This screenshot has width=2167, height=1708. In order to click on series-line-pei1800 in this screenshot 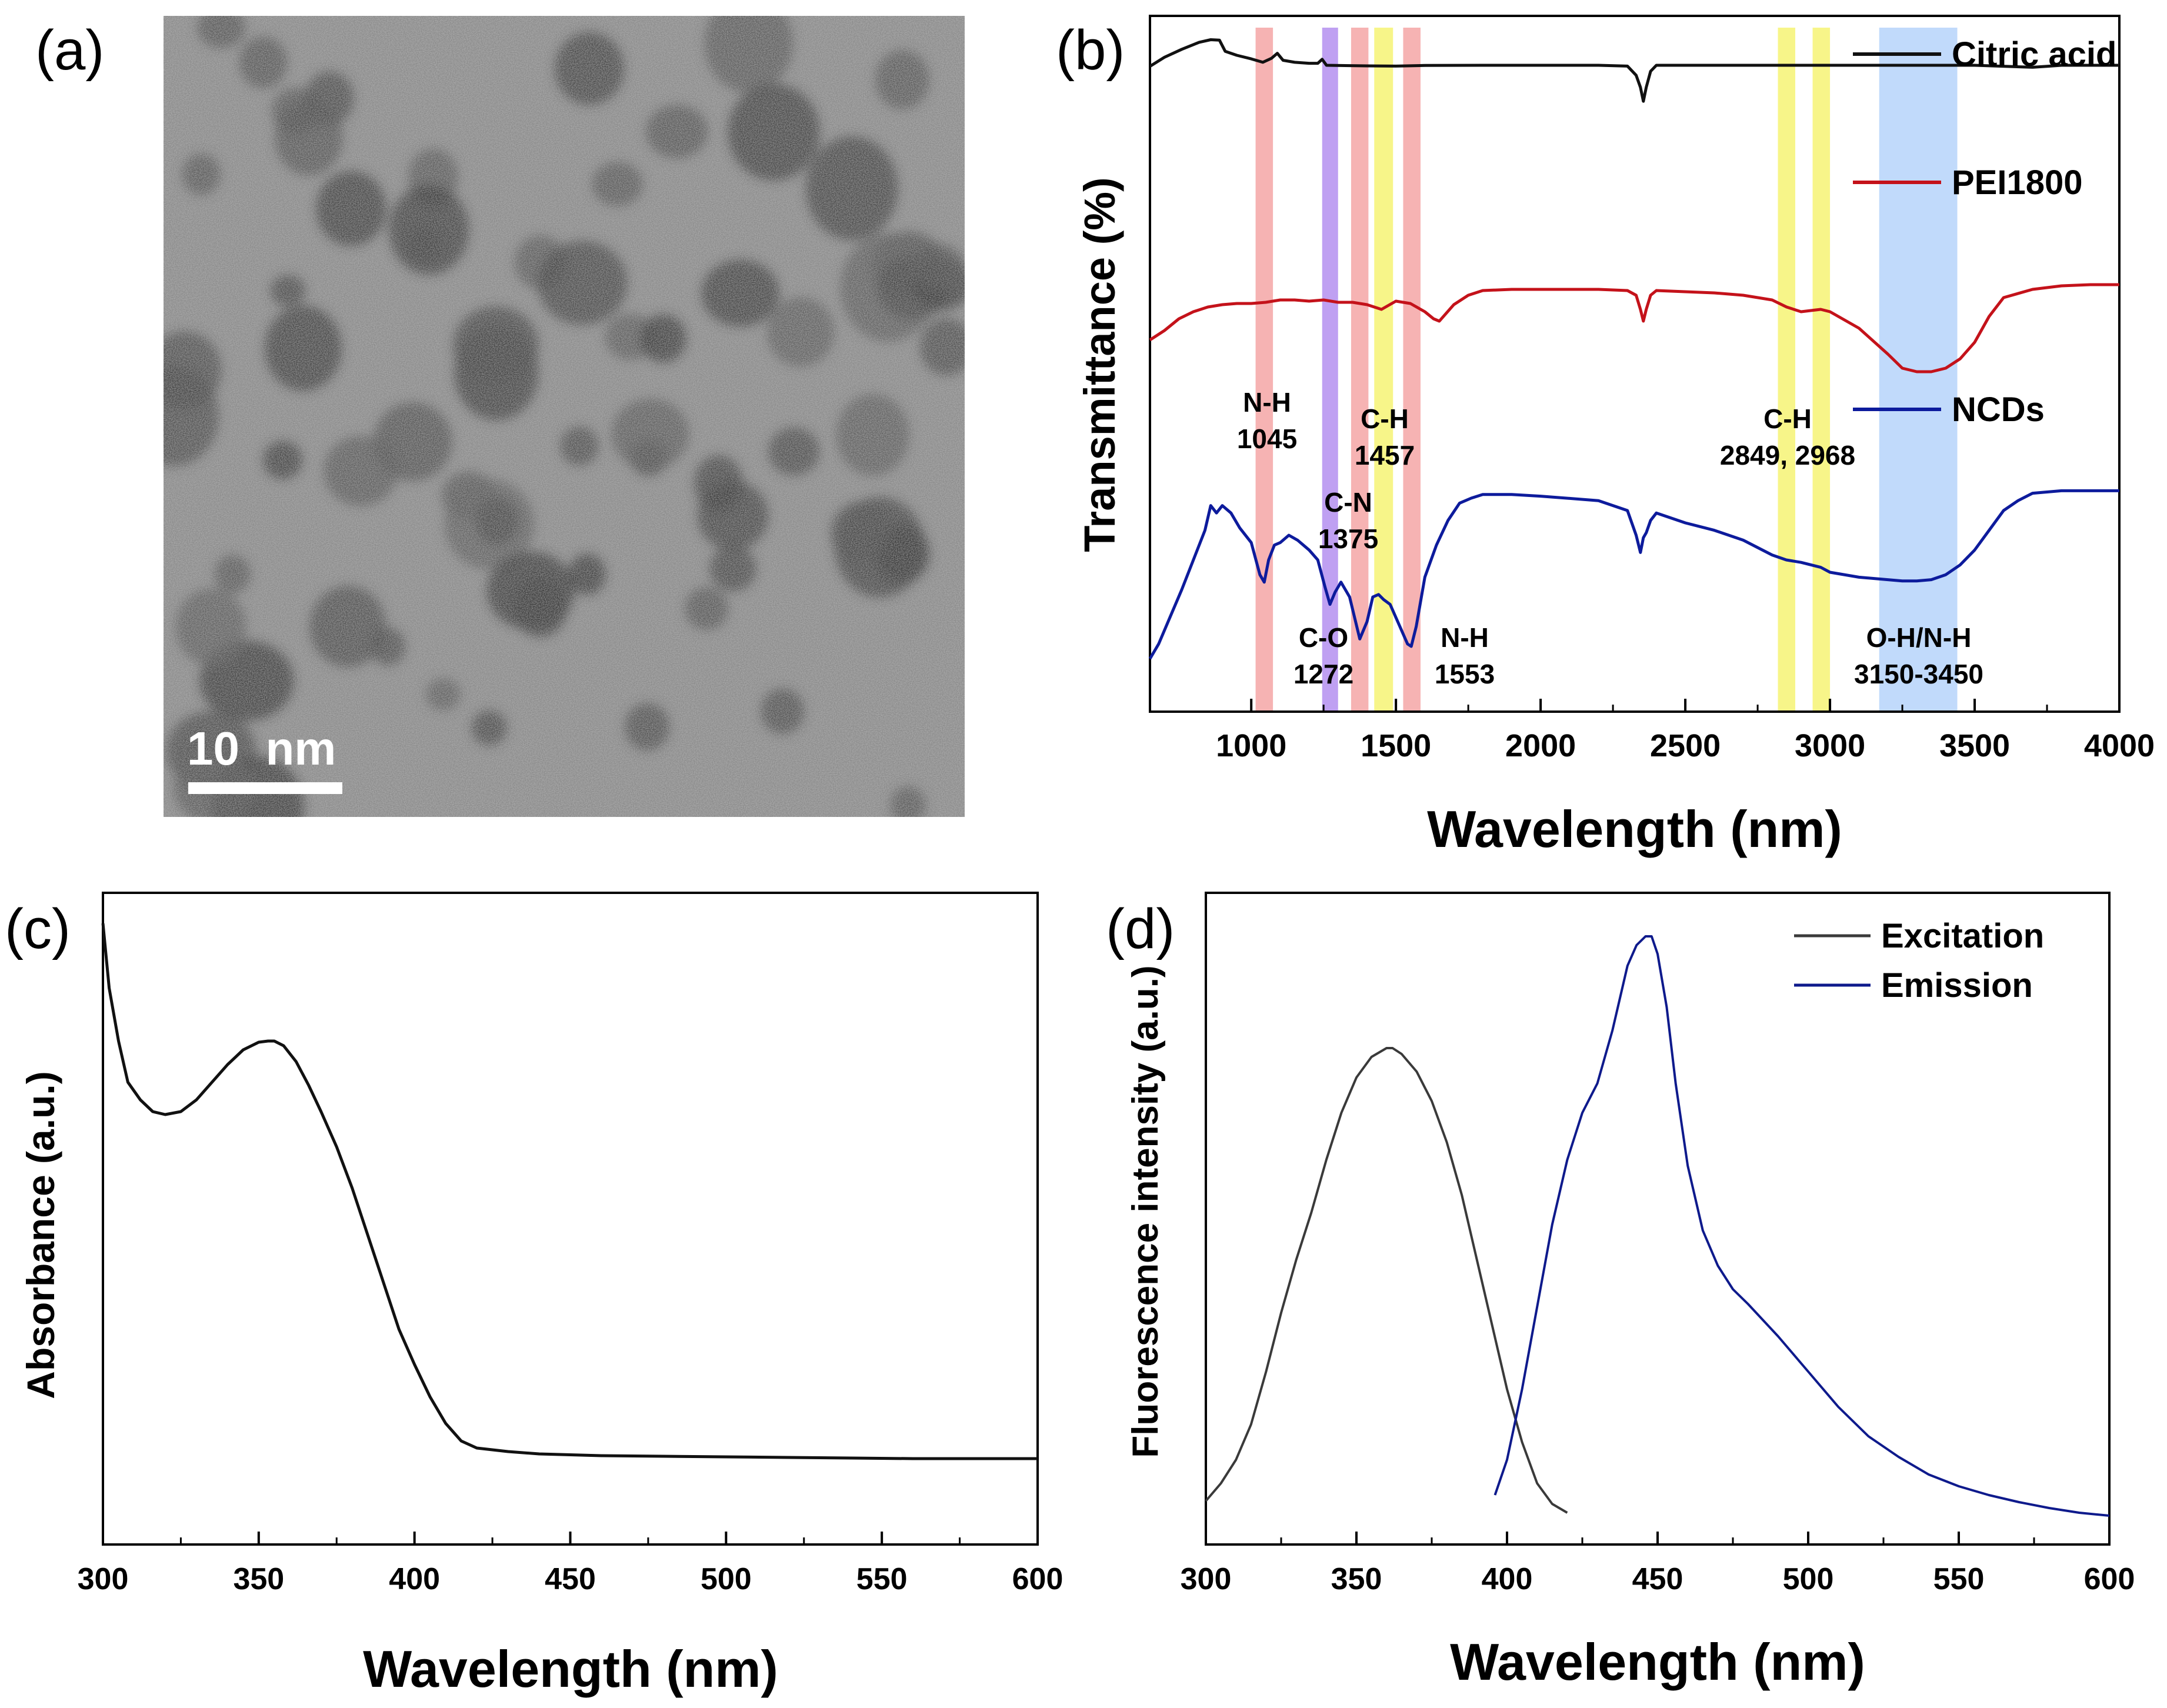, I will do `click(1634, 328)`.